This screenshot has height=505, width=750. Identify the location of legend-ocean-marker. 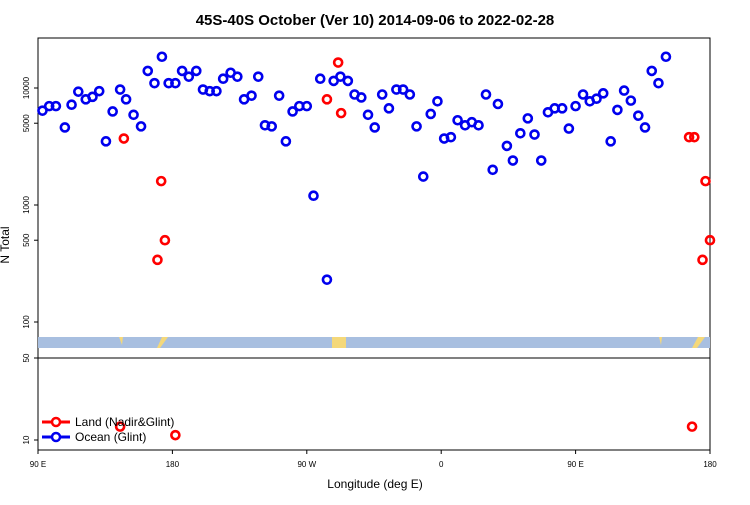
(56, 437).